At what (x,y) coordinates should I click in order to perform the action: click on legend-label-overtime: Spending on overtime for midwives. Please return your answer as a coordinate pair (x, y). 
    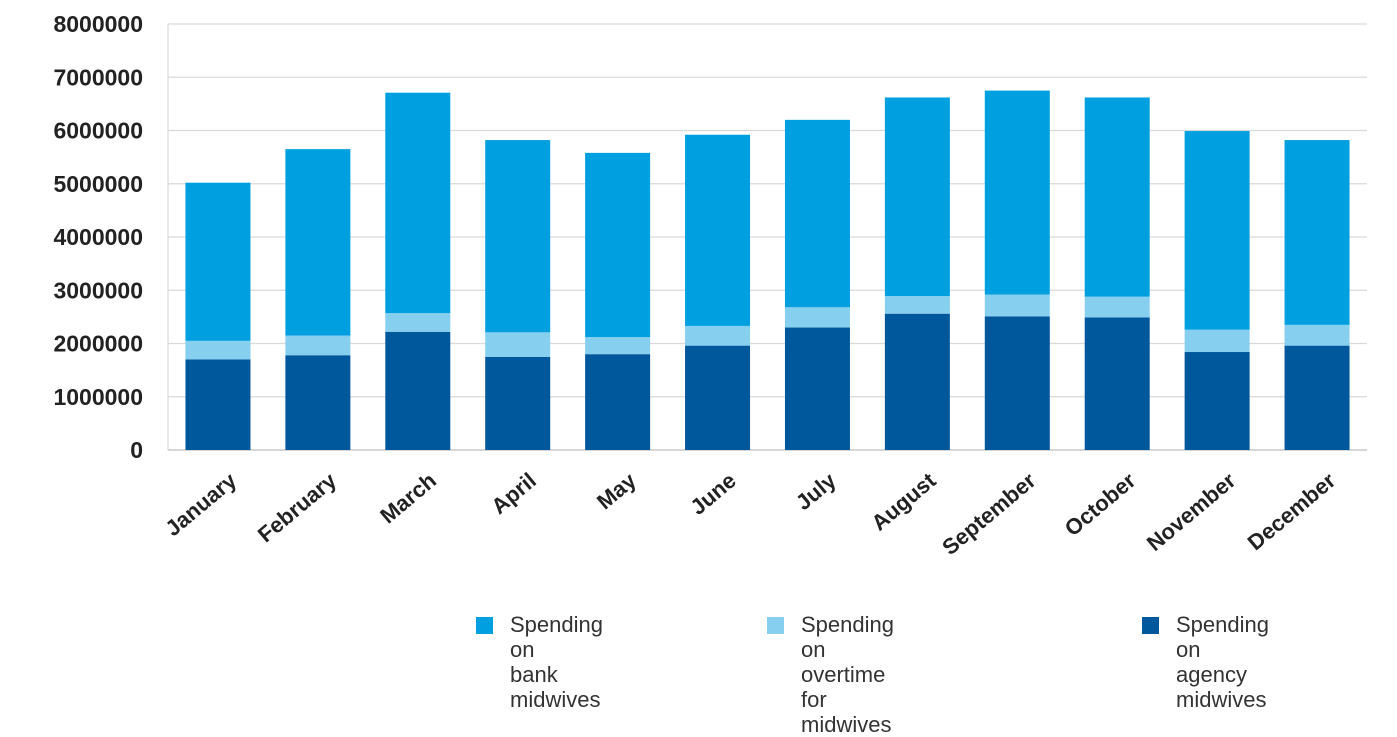
    Looking at the image, I should click on (847, 674).